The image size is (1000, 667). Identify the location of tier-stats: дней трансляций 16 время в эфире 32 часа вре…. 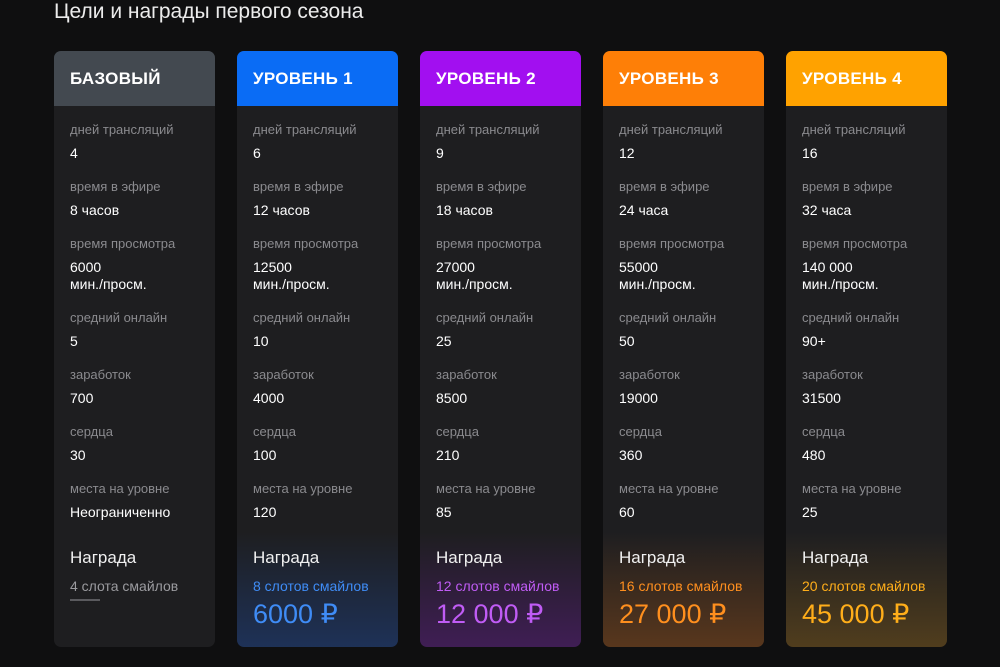
(866, 313).